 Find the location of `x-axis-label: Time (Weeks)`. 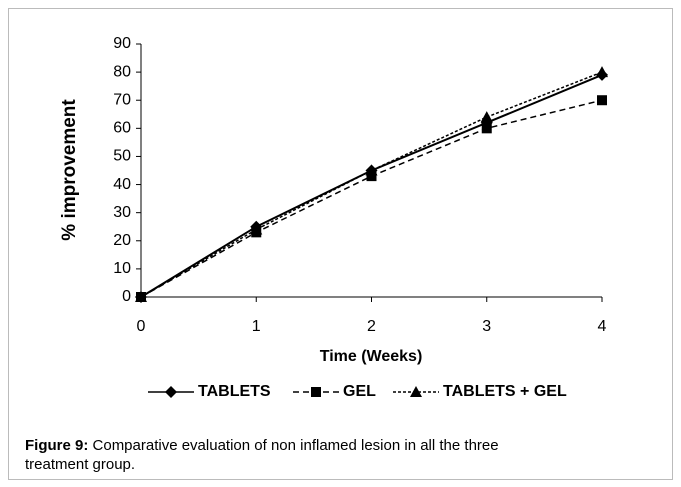

x-axis-label: Time (Weeks) is located at coordinates (371, 356).